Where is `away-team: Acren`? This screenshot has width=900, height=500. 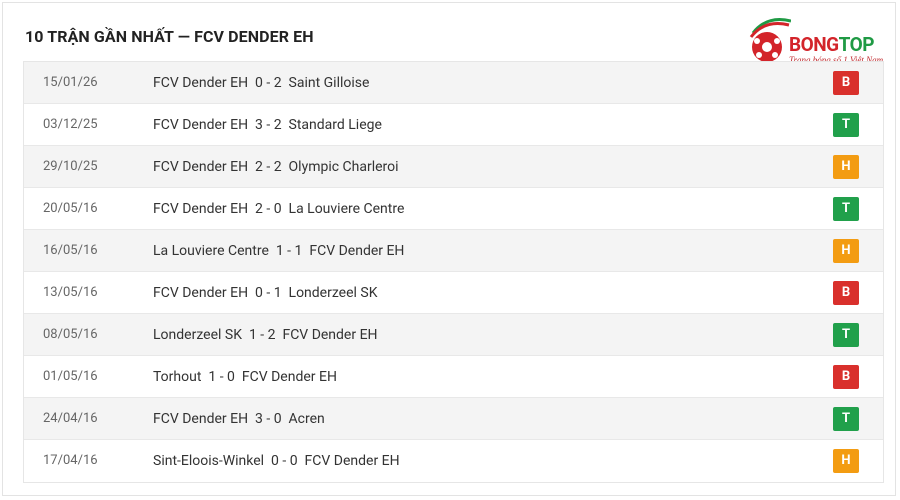 away-team: Acren is located at coordinates (306, 419).